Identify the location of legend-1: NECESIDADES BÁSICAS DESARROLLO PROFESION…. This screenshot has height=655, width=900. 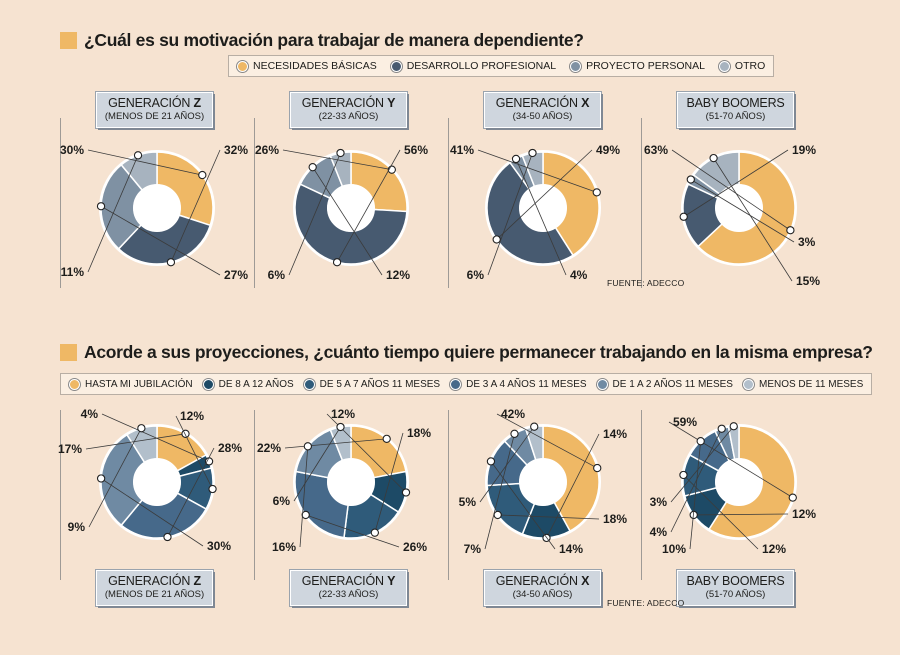
(501, 66).